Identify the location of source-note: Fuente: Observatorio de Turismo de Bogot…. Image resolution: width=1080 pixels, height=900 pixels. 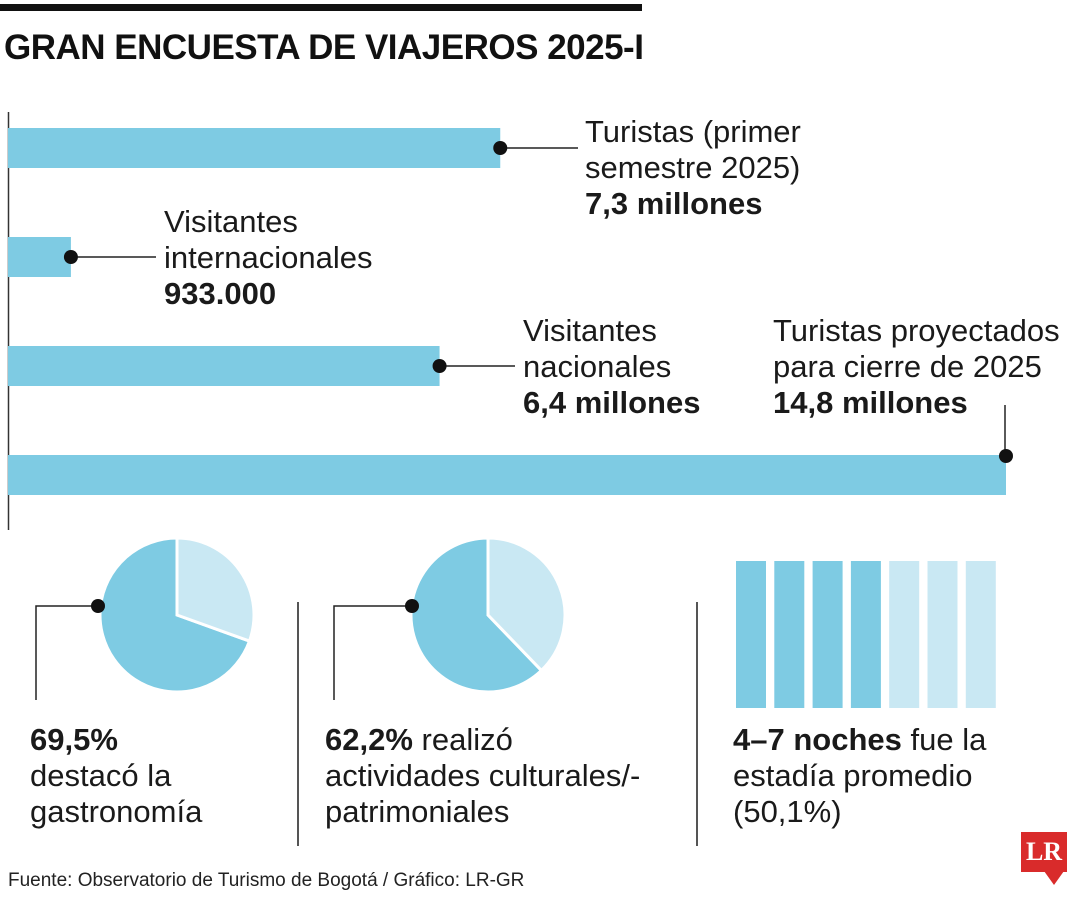
(266, 880).